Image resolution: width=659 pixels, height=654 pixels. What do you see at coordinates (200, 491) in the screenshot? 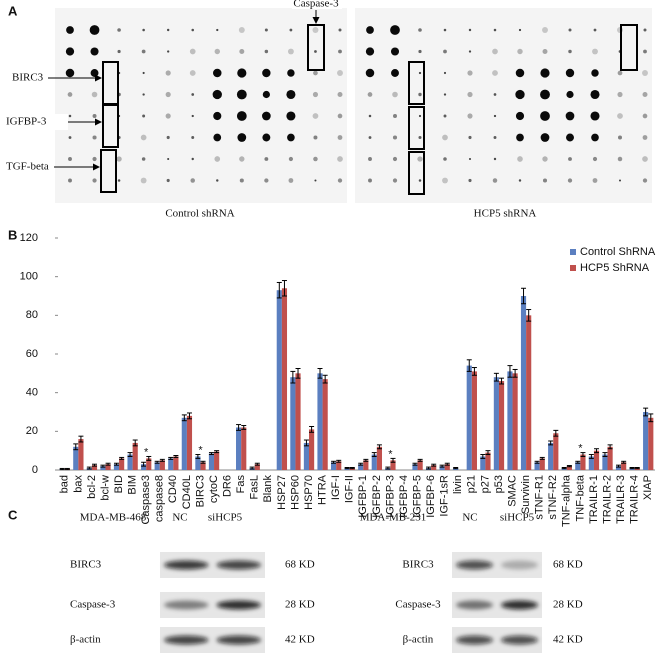
I see `x-tick-label: BIRC3` at bounding box center [200, 491].